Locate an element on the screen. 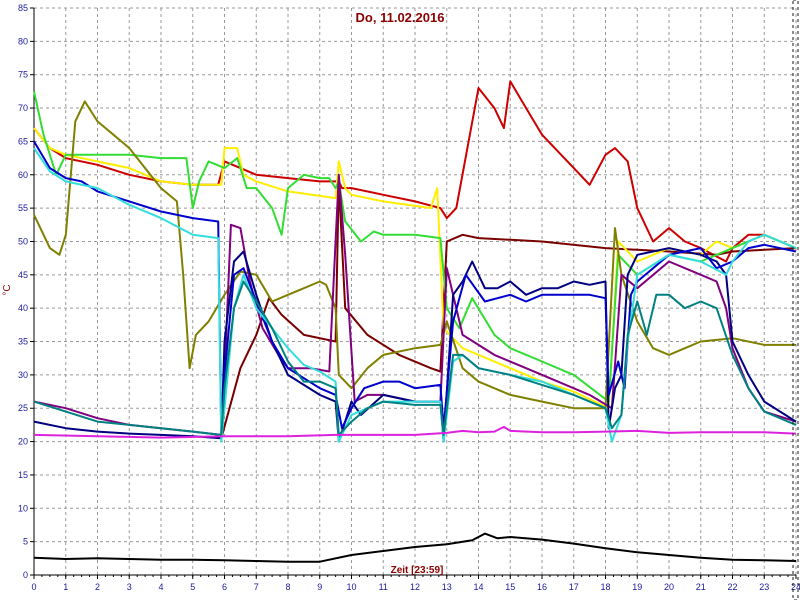 This screenshot has width=800, height=600. x-tick-label: 9 is located at coordinates (319, 587).